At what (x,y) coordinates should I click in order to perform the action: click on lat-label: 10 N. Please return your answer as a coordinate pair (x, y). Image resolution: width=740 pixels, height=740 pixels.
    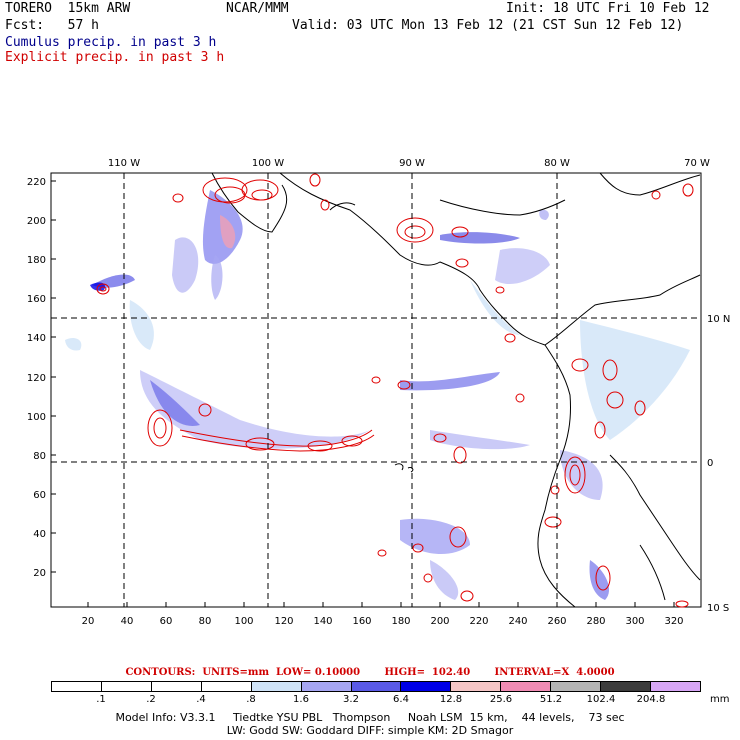
    Looking at the image, I should click on (718, 319).